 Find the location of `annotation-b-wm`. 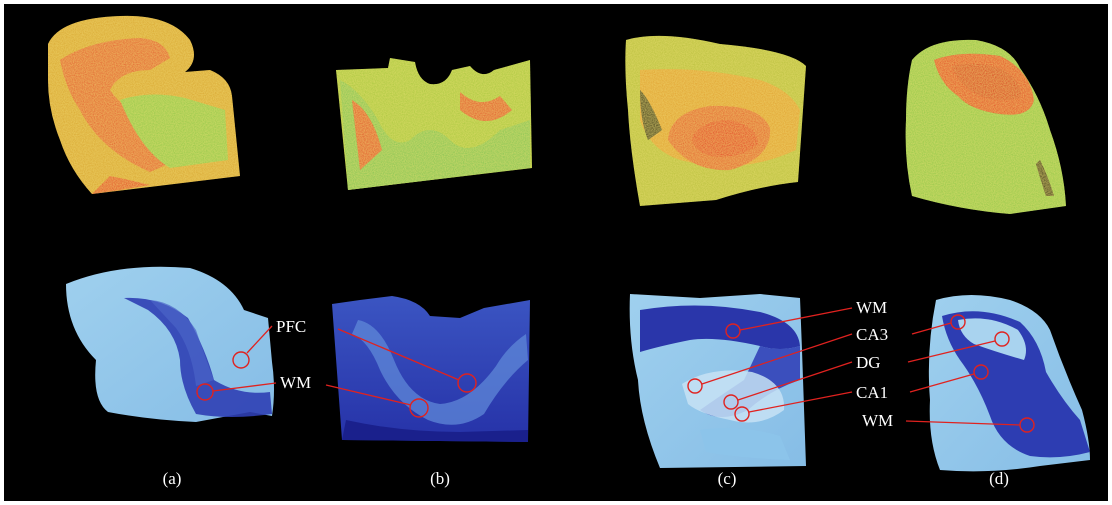

annotation-b-wm is located at coordinates (377, 401).